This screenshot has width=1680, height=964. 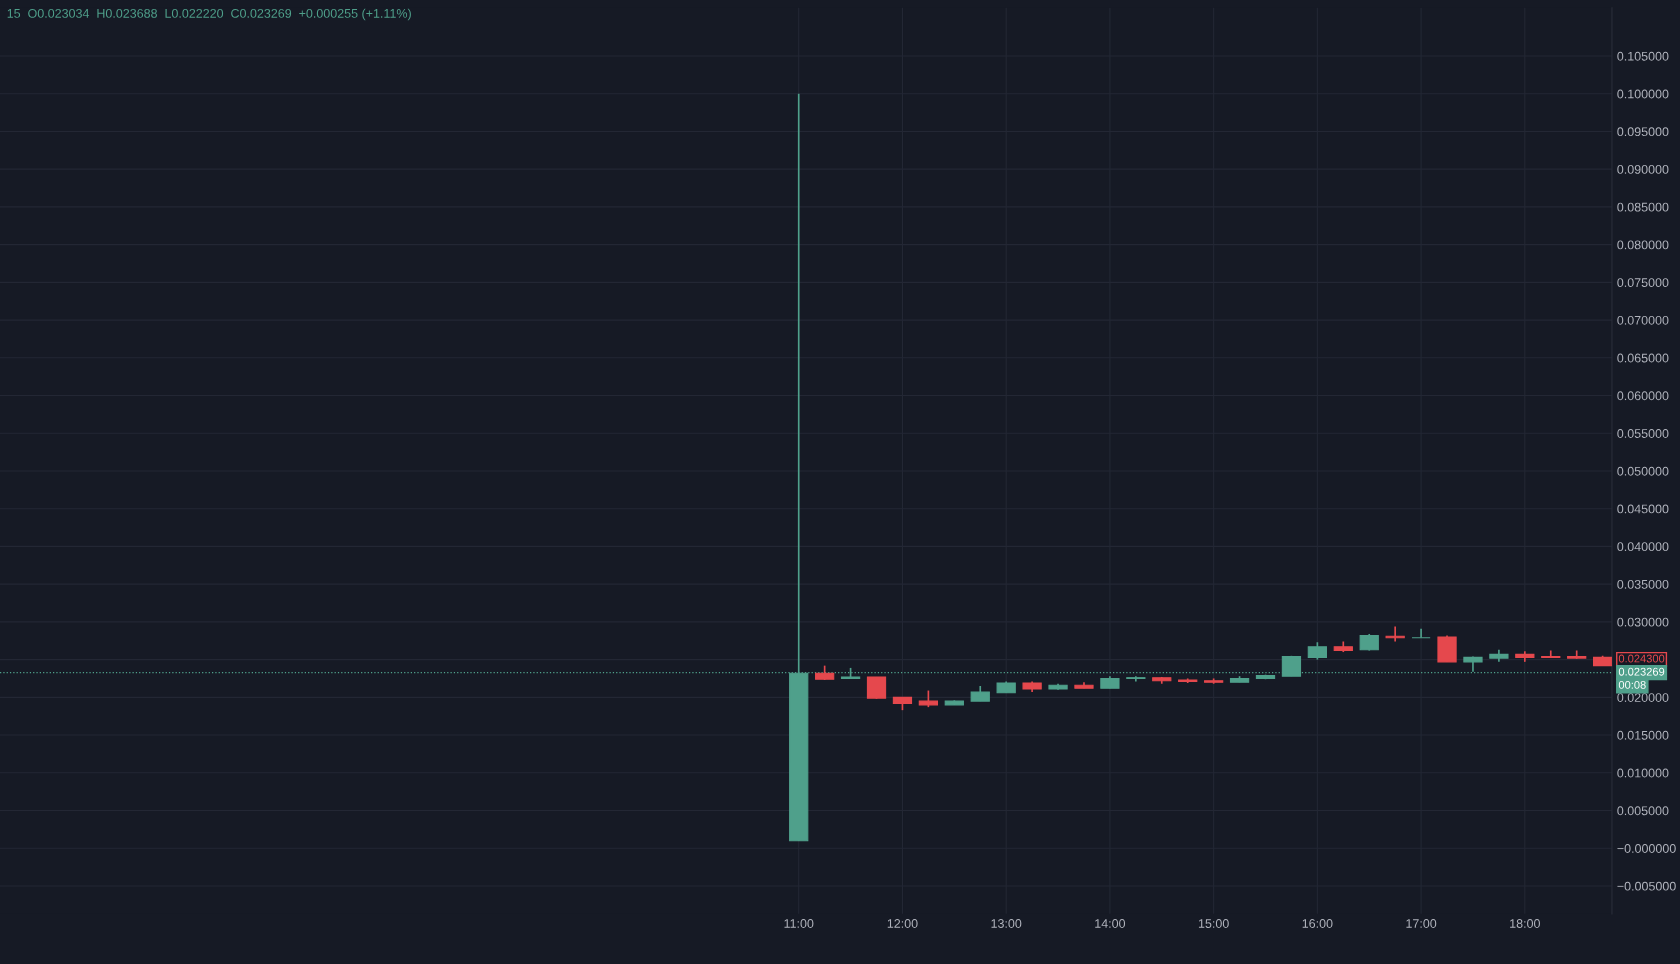 What do you see at coordinates (1643, 584) in the screenshot?
I see `y-tick-label: 0.035000` at bounding box center [1643, 584].